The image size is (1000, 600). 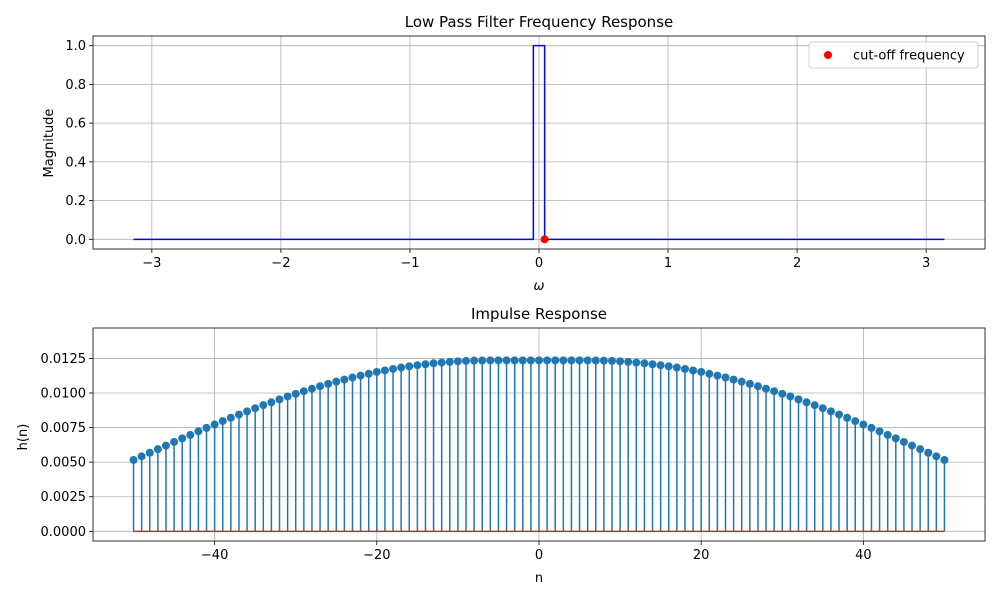 What do you see at coordinates (828, 55) in the screenshot?
I see `legend-marker` at bounding box center [828, 55].